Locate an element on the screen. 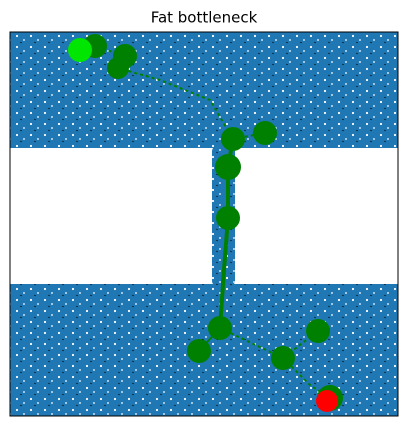  chart-title: Fat bottleneck is located at coordinates (204, 18).